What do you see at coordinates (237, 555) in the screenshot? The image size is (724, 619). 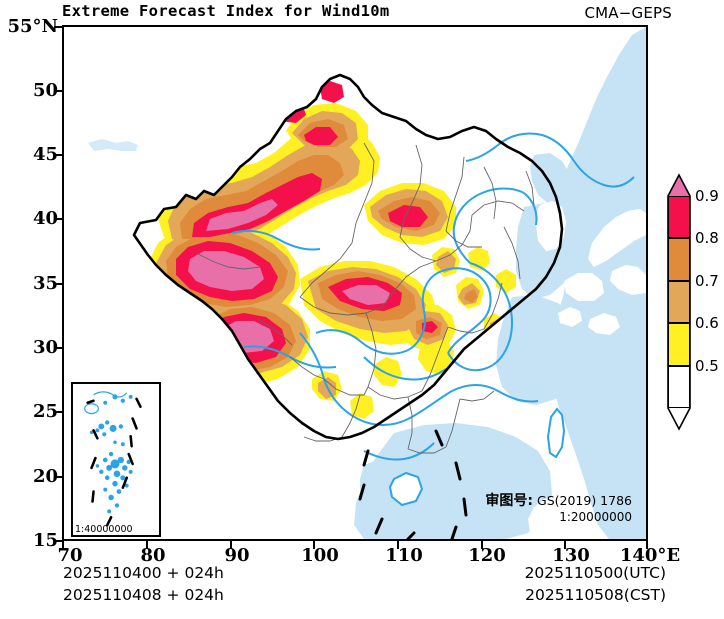 I see `x-tick-label: 90` at bounding box center [237, 555].